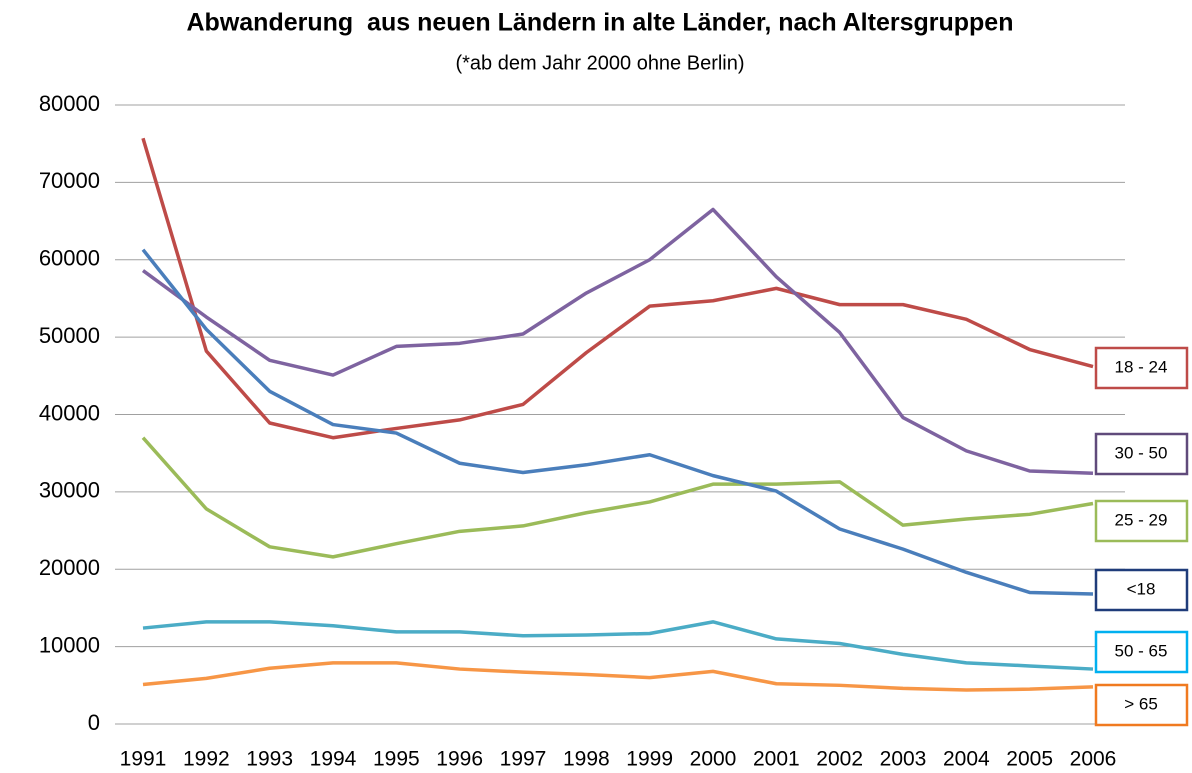 The image size is (1192, 773). What do you see at coordinates (333, 759) in the screenshot?
I see `x-tick-label: 1994` at bounding box center [333, 759].